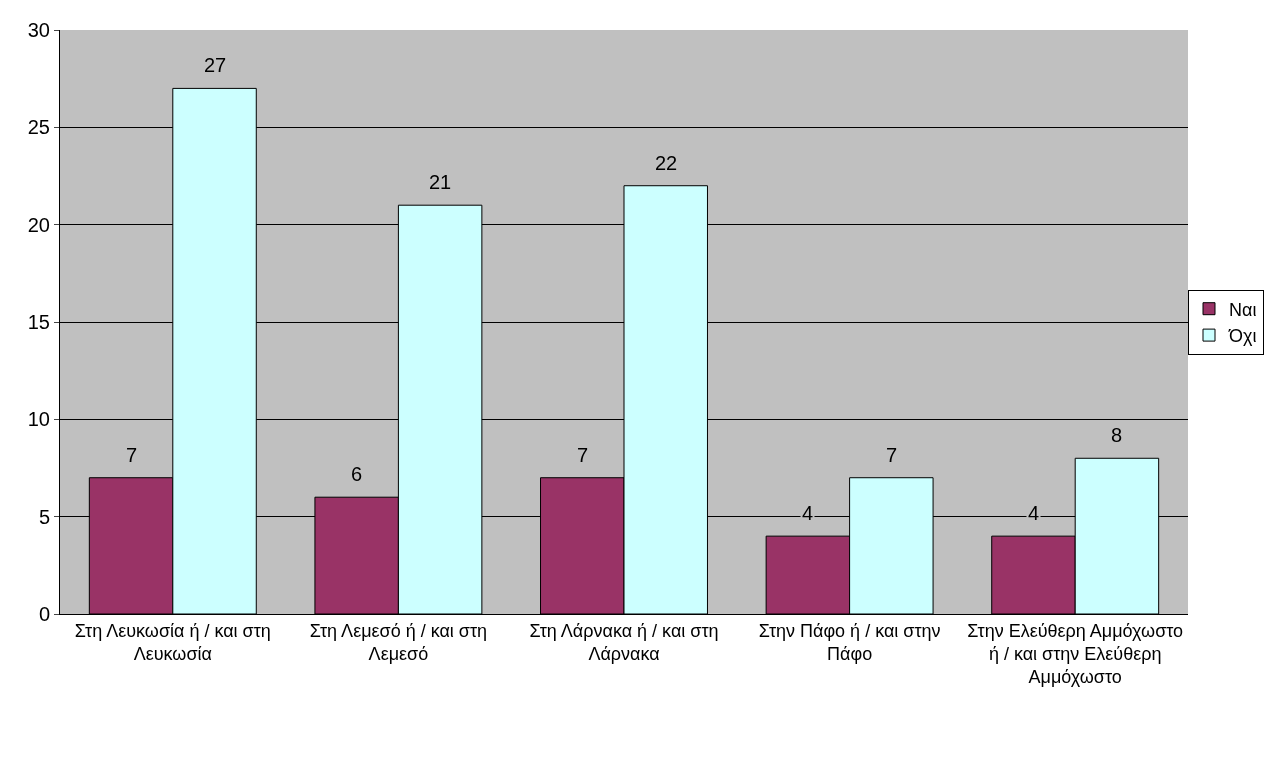 The width and height of the screenshot is (1276, 764). What do you see at coordinates (38, 224) in the screenshot?
I see `y-tick-label: 20` at bounding box center [38, 224].